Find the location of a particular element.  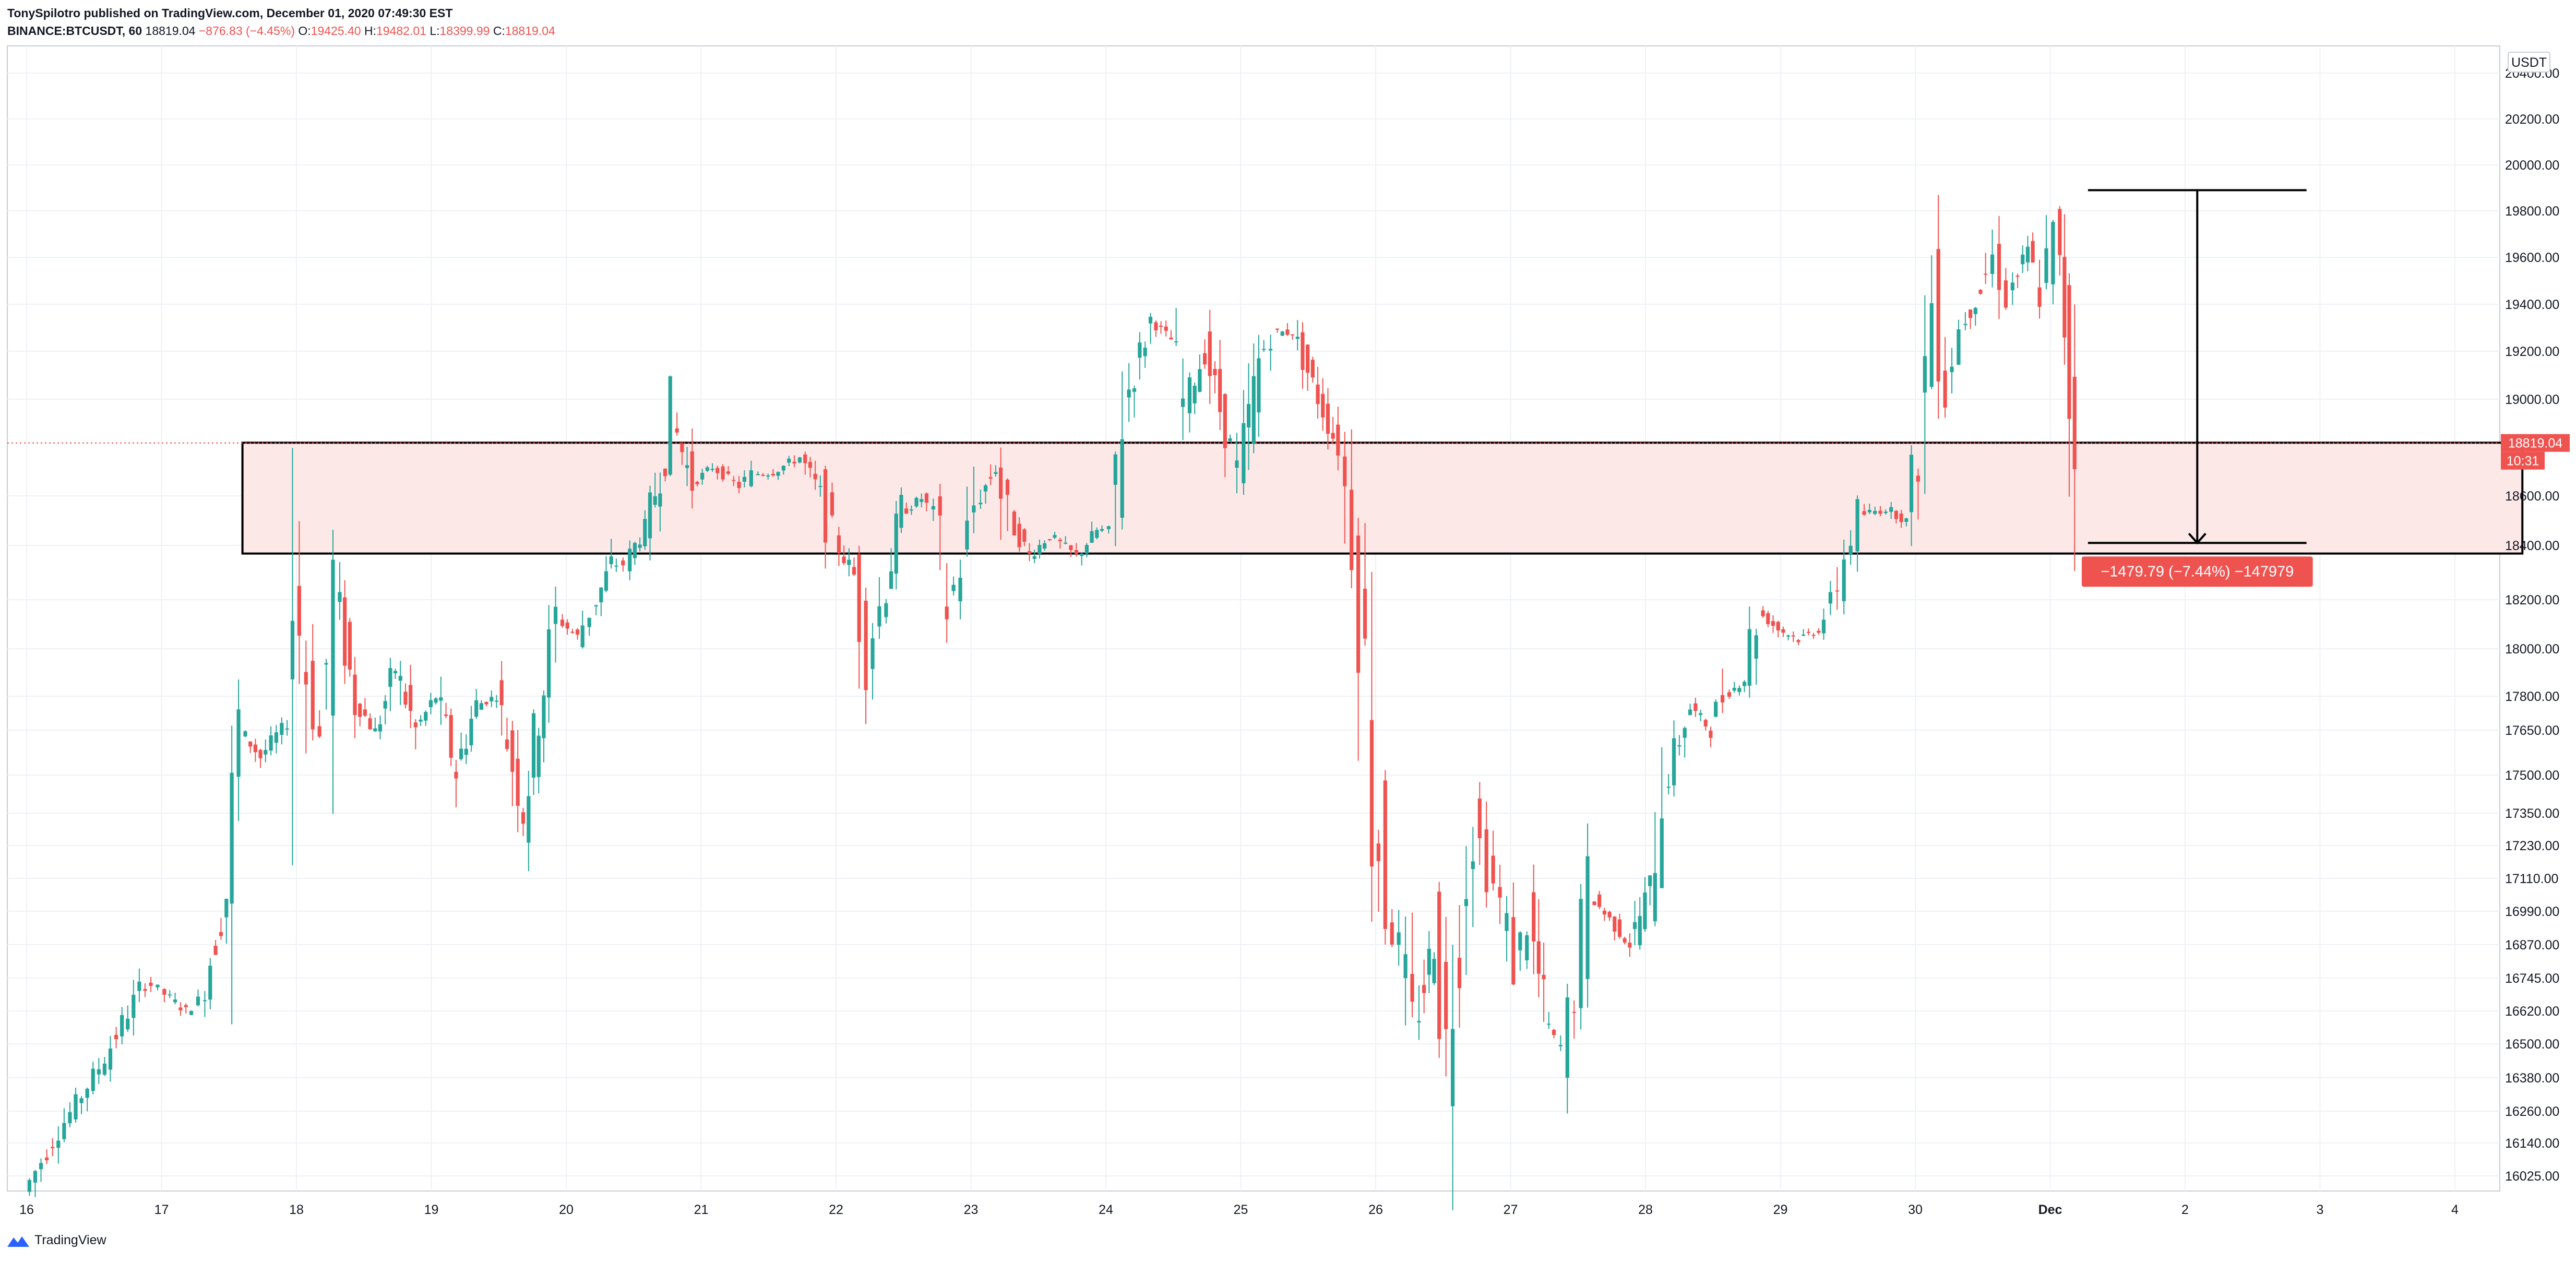

price-tick-label: 16745.00 is located at coordinates (2532, 978).